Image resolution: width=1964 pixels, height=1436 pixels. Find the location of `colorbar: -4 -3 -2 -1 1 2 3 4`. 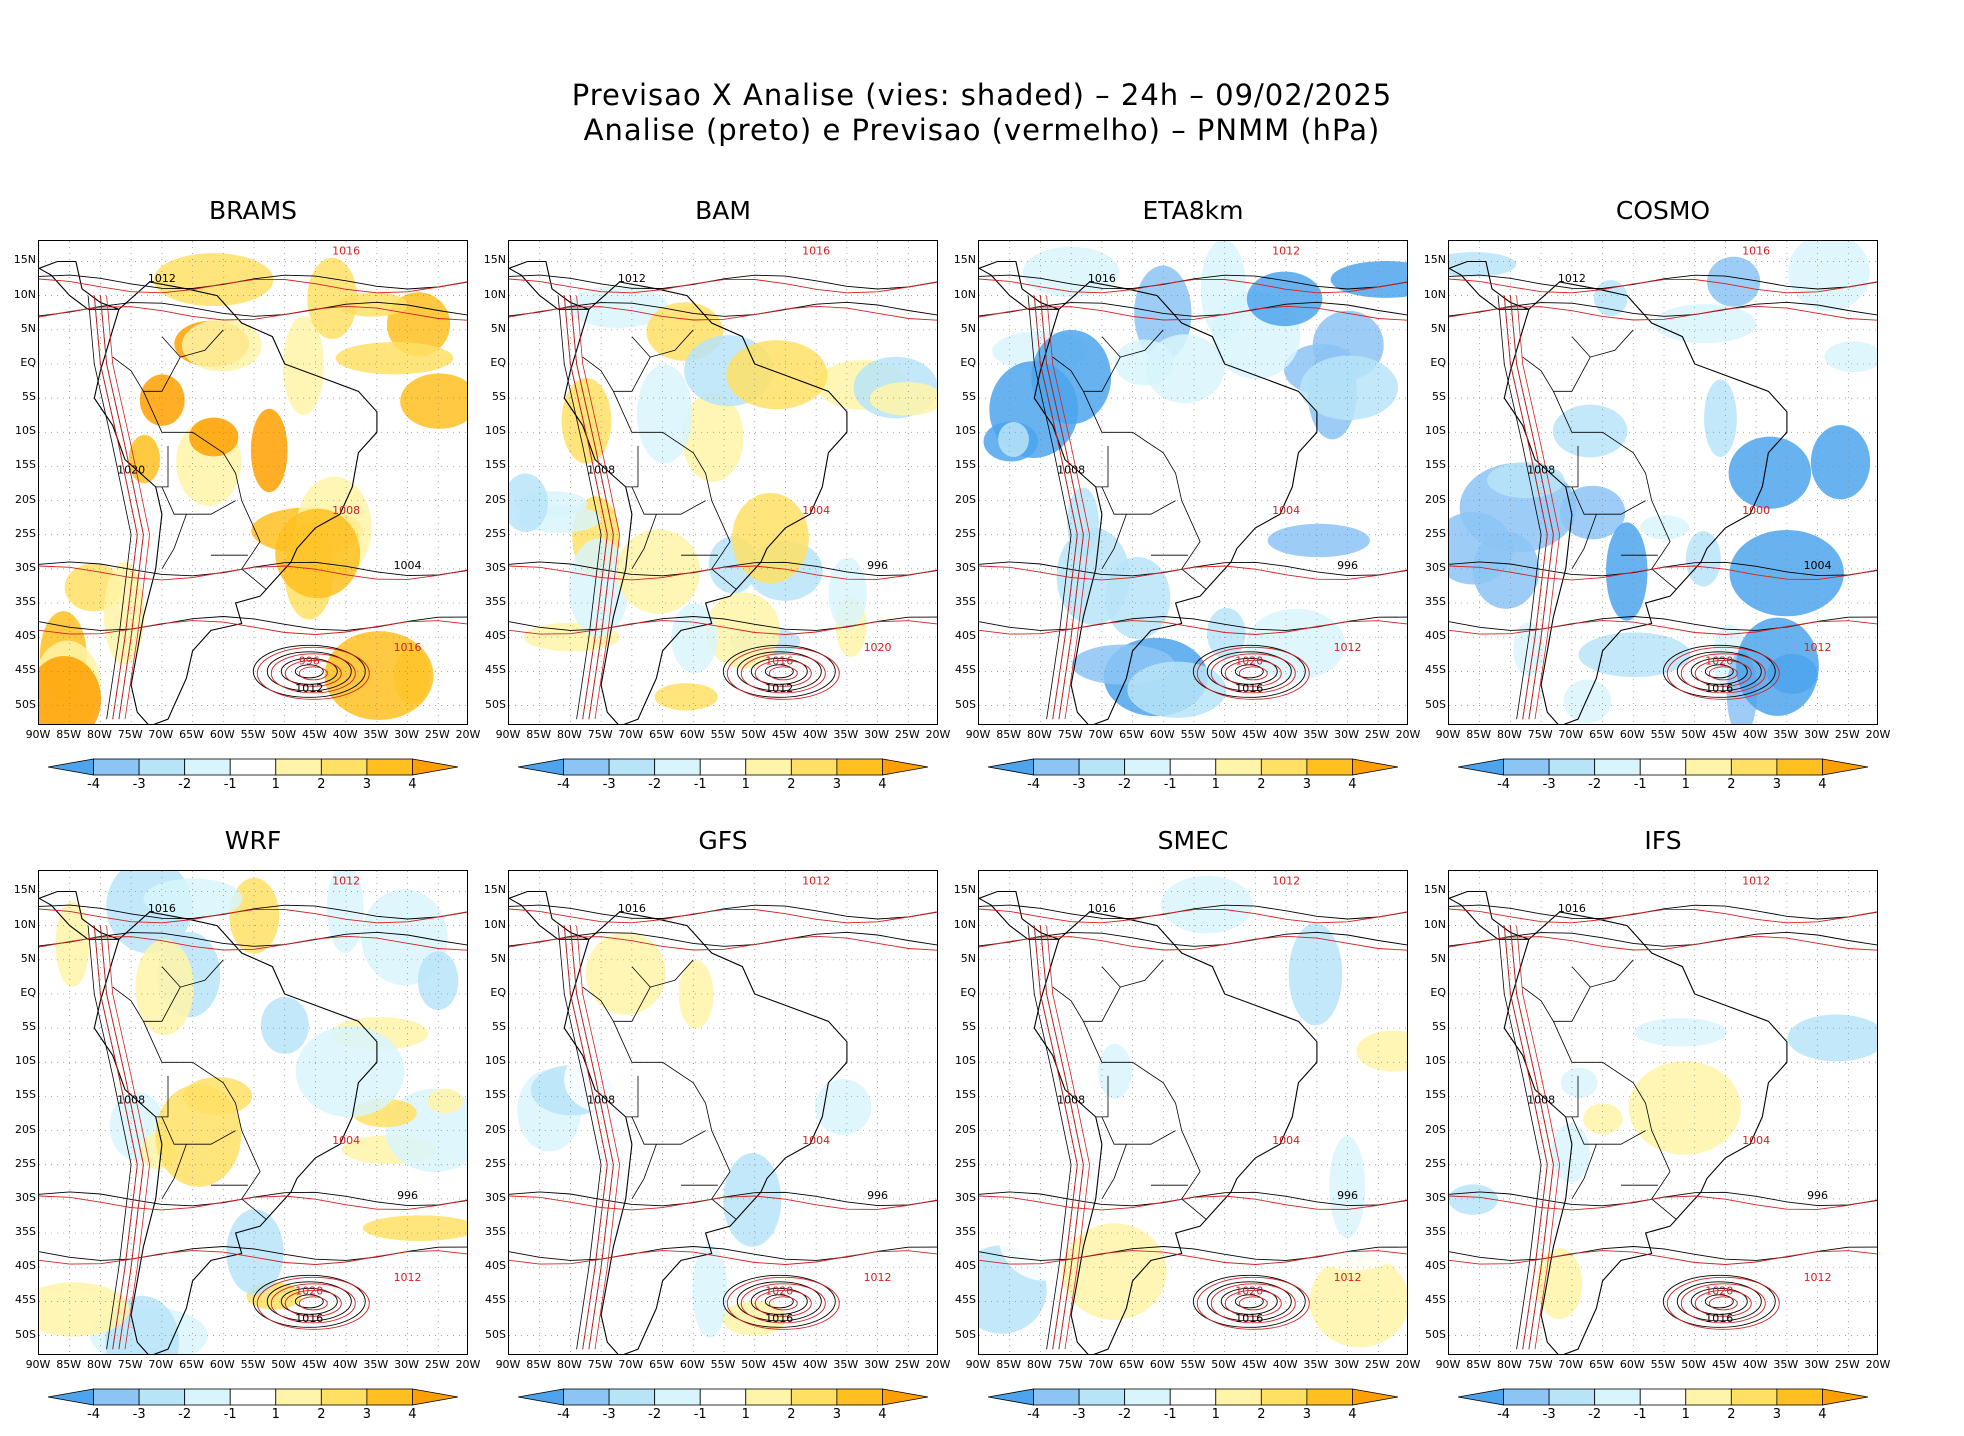

colorbar: -4 -3 -2 -1 1 2 3 4 is located at coordinates (253, 777).